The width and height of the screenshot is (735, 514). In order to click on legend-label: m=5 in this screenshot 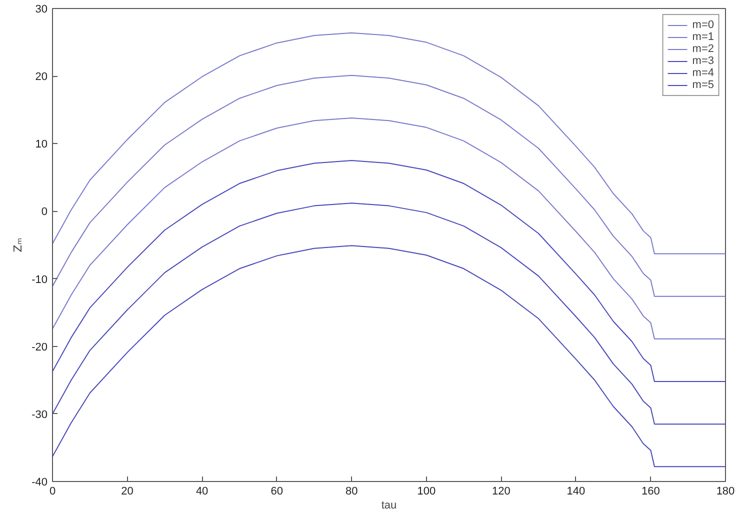, I will do `click(703, 85)`.